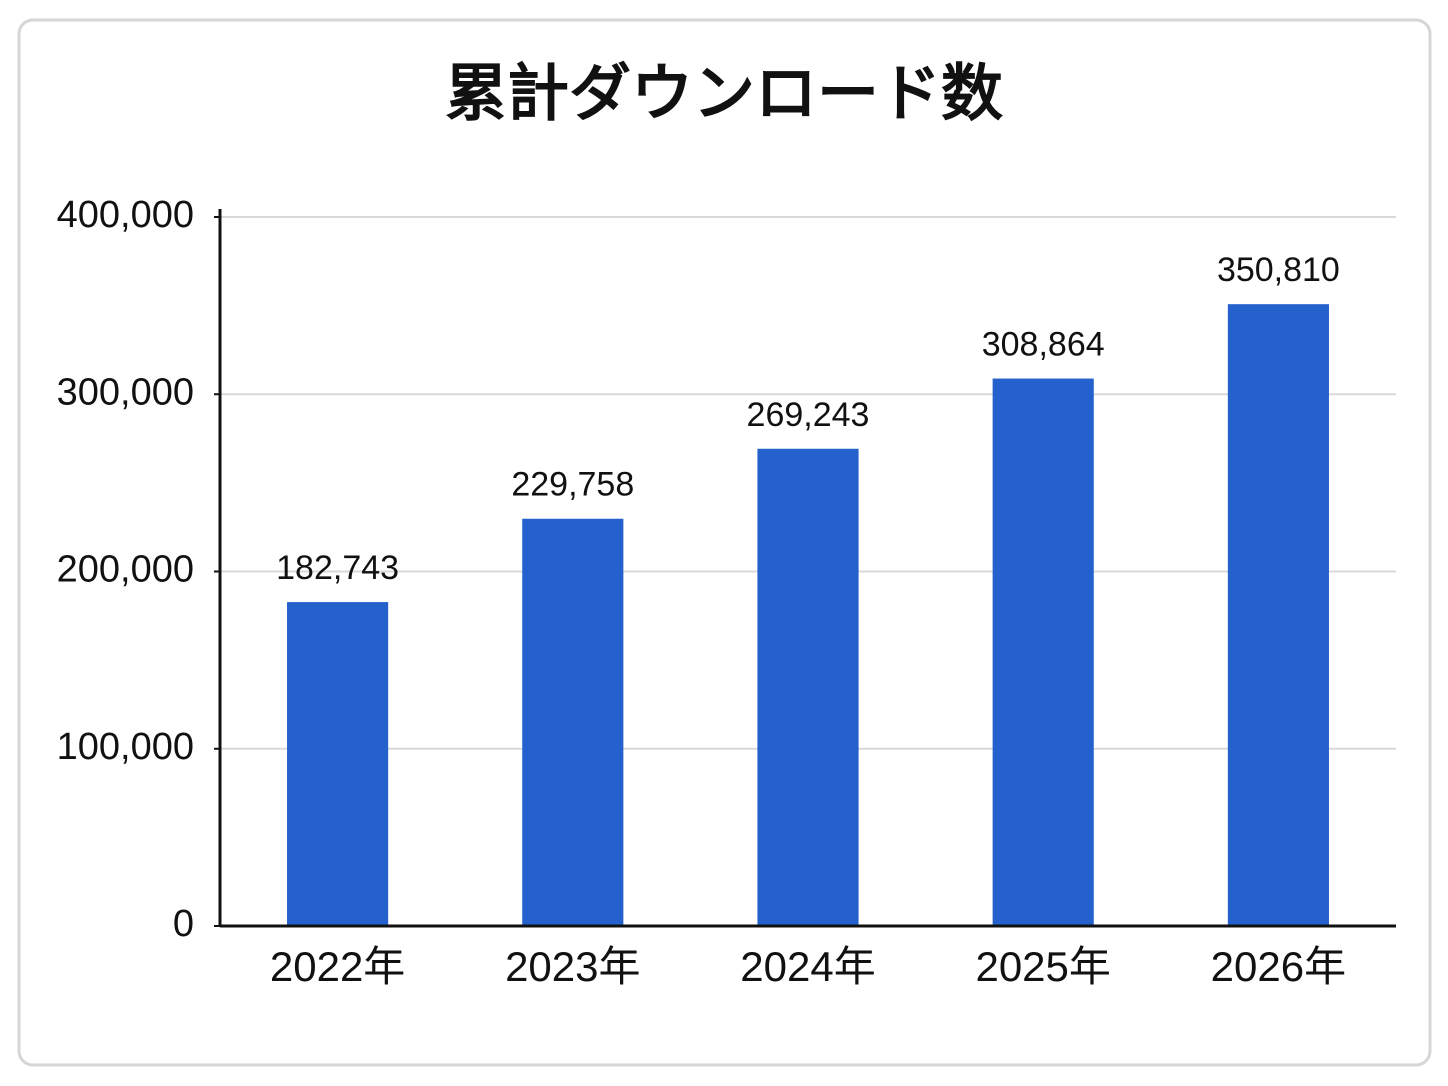 The width and height of the screenshot is (1448, 1086). What do you see at coordinates (125, 215) in the screenshot?
I see `y-tick-label: 400,000` at bounding box center [125, 215].